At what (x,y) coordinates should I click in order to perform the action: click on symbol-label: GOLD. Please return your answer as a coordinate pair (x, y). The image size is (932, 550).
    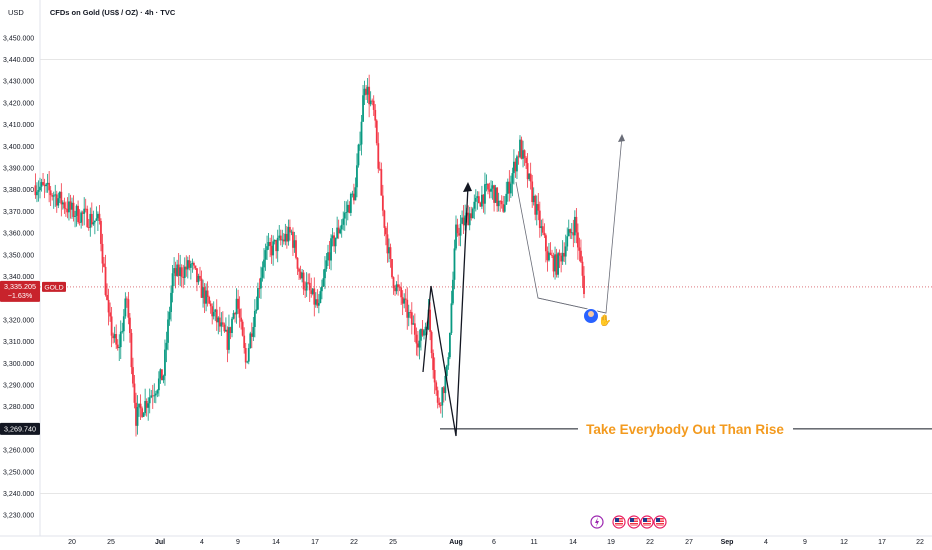
    Looking at the image, I should click on (53, 287).